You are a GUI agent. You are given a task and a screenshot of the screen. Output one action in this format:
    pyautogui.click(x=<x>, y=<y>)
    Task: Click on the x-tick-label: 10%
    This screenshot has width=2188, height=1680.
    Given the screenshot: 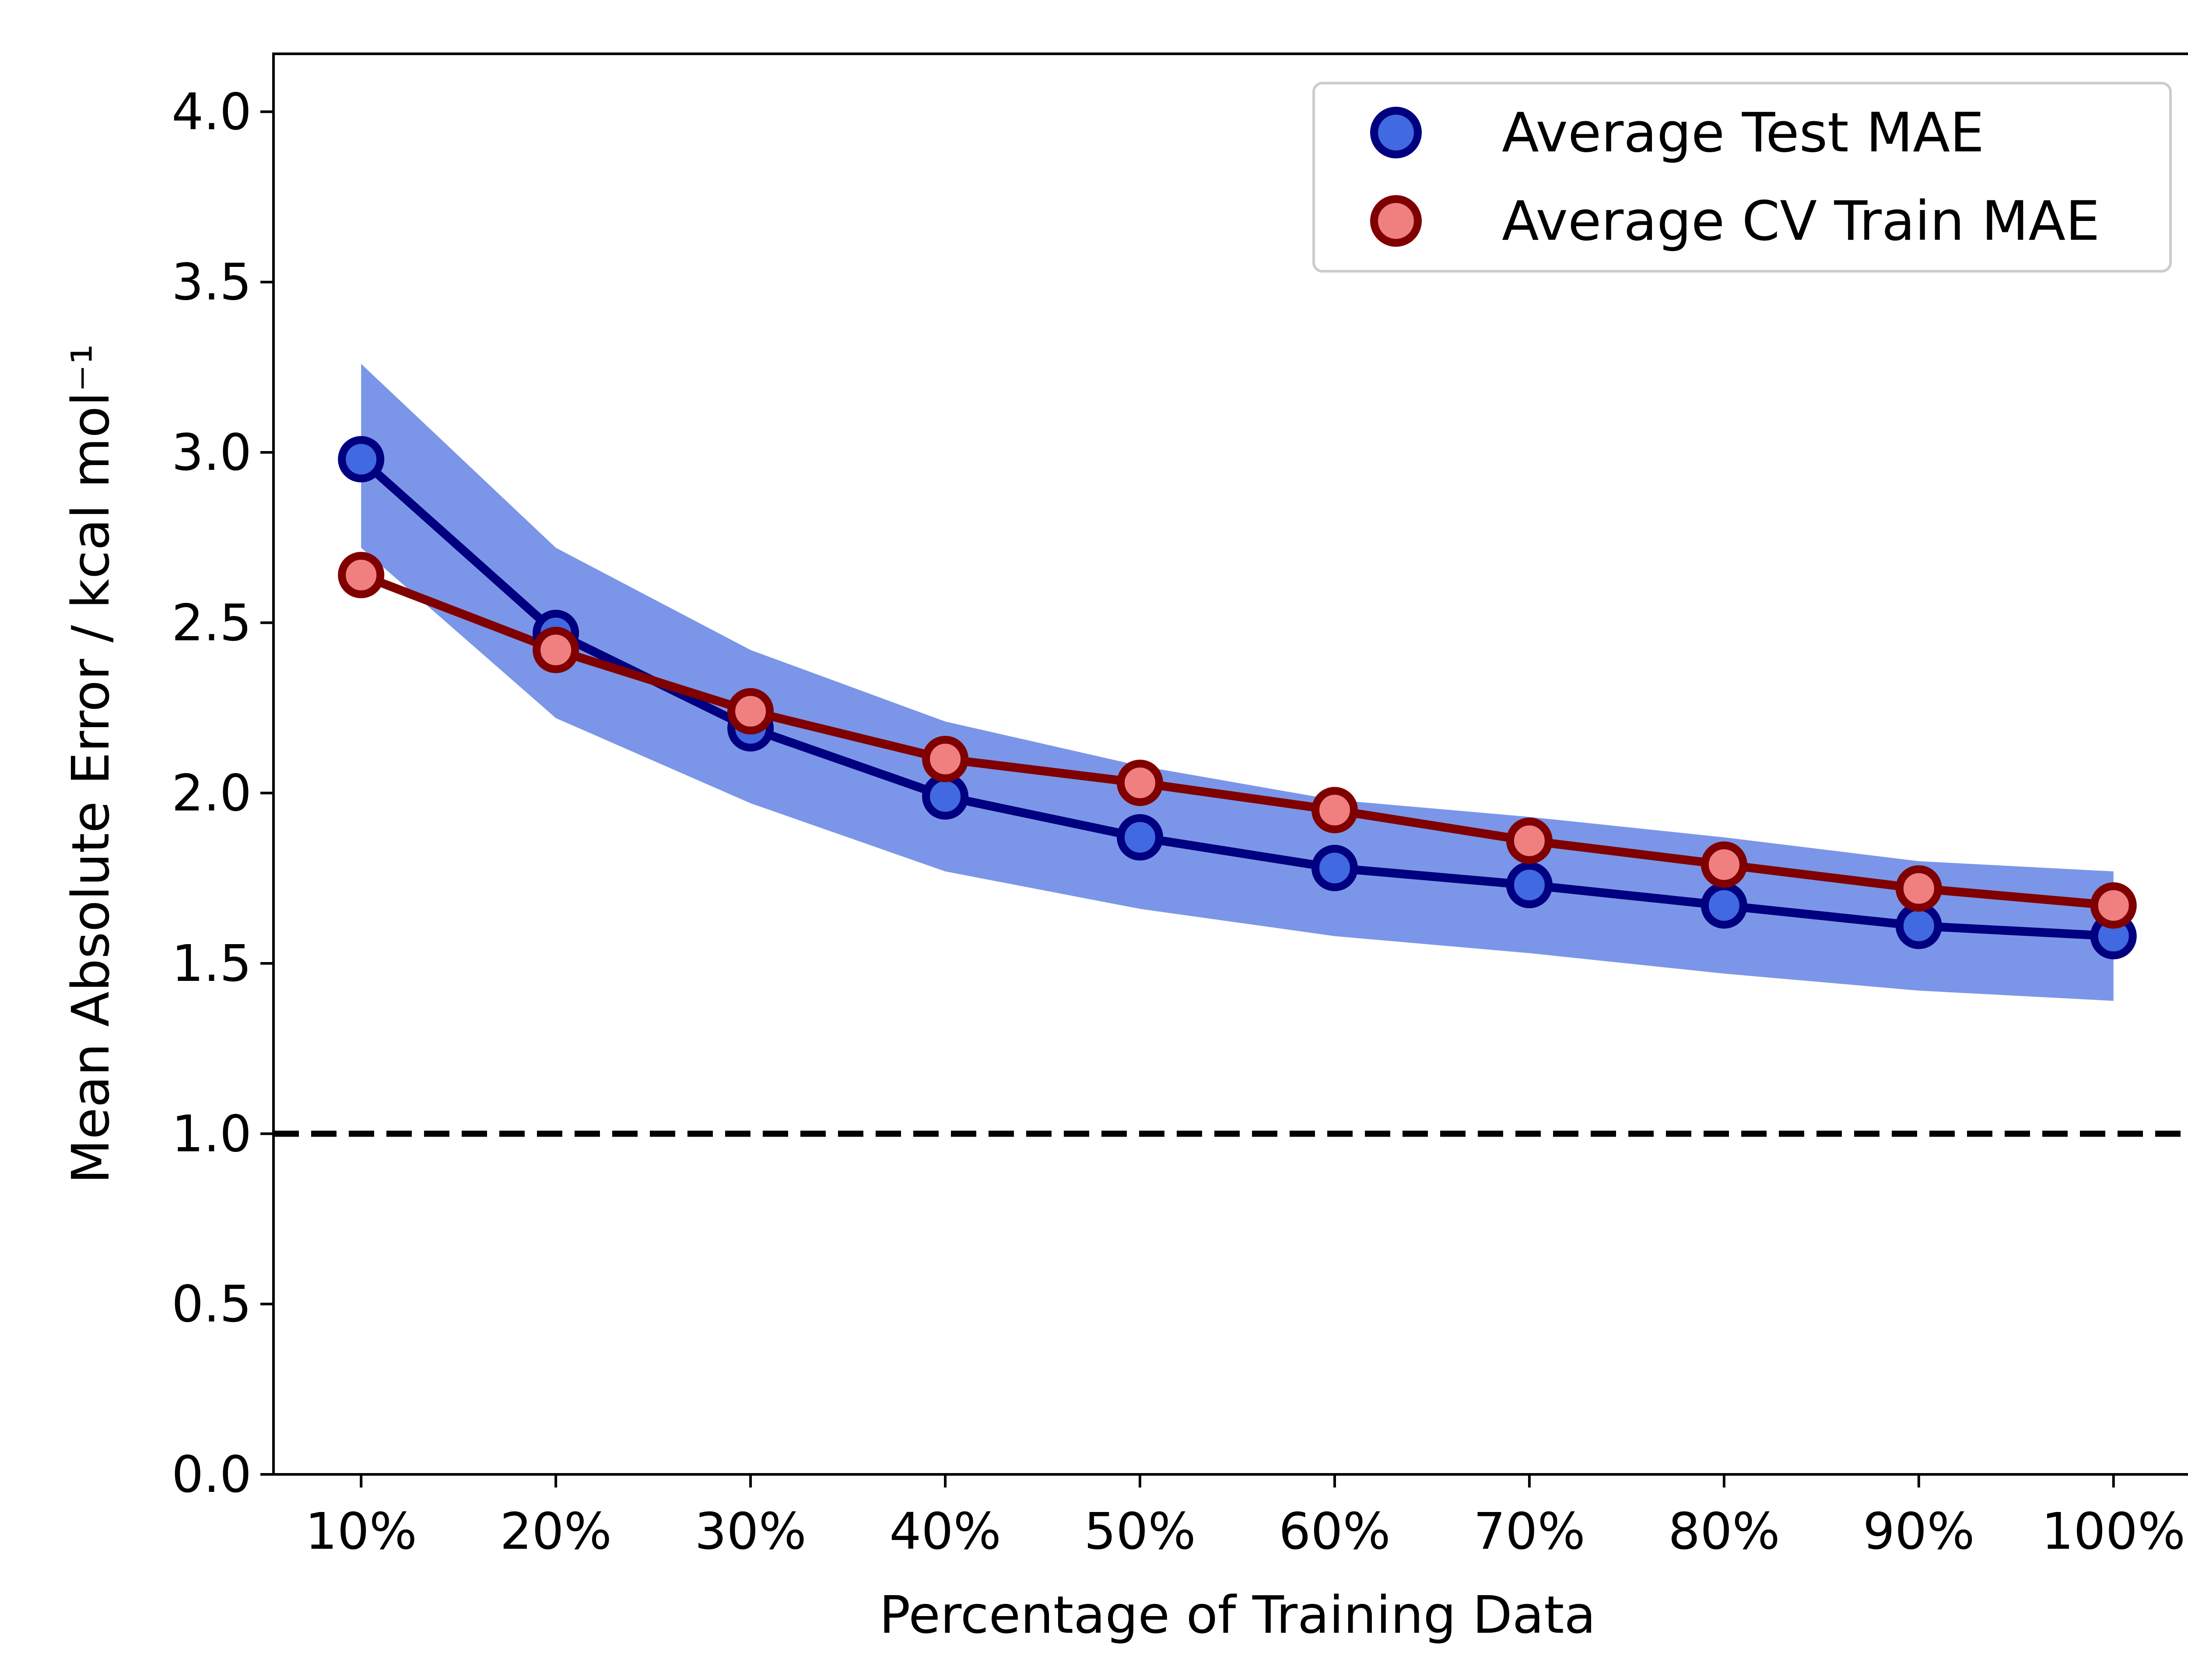 What is the action you would take?
    pyautogui.click(x=361, y=1531)
    